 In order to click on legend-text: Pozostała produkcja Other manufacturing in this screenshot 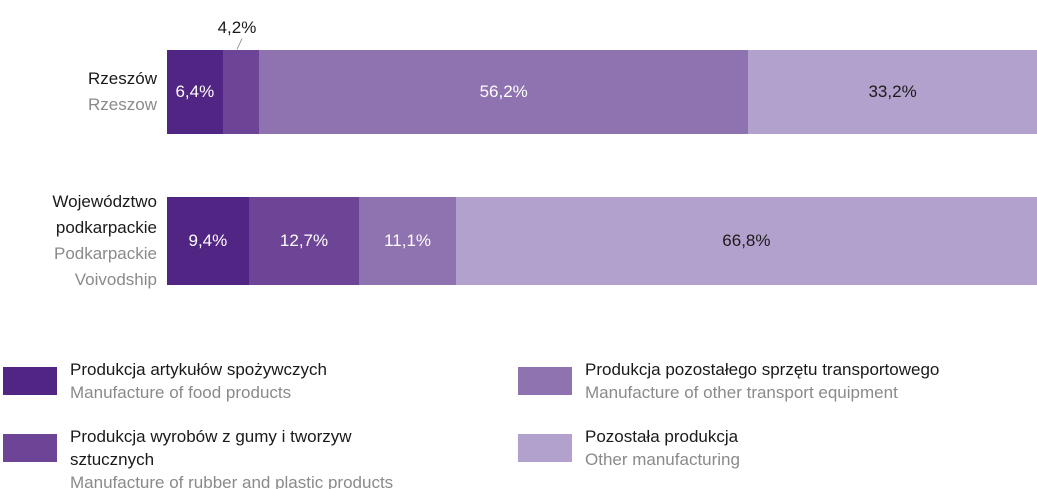, I will do `click(765, 448)`.